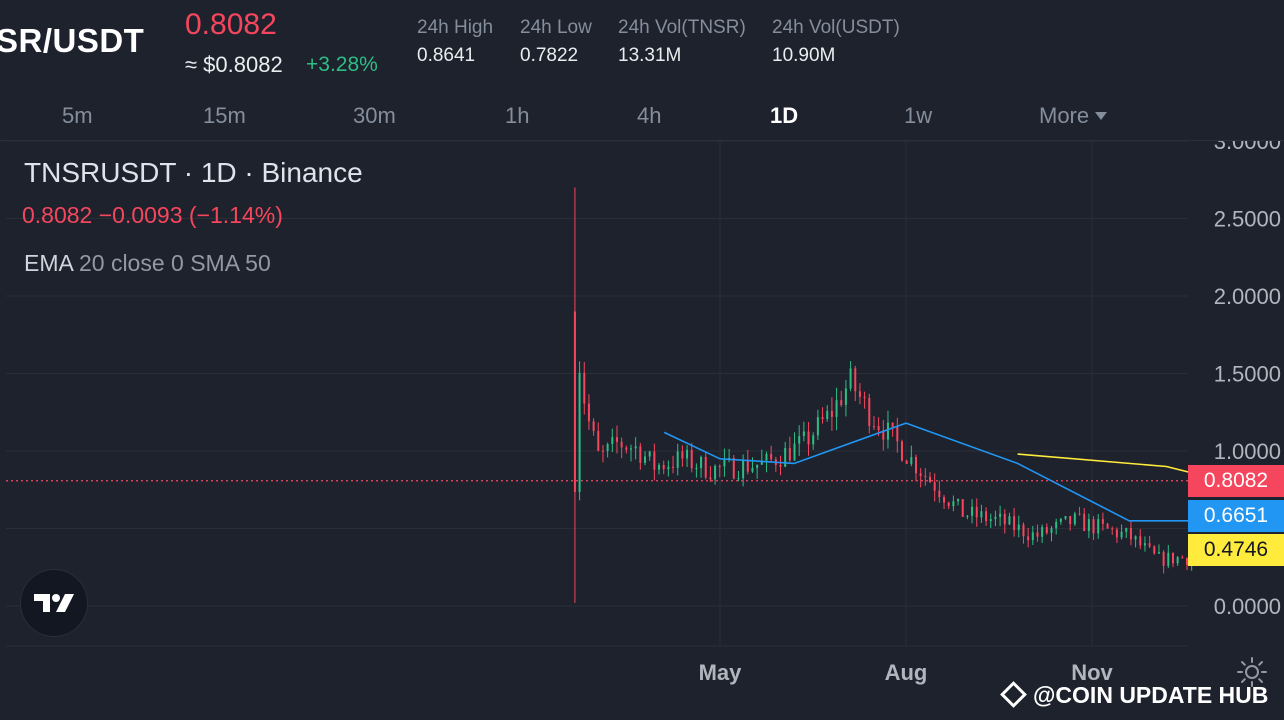 Image resolution: width=1284 pixels, height=720 pixels. Describe the element at coordinates (918, 115) in the screenshot. I see `tab-1w: 1w` at that location.